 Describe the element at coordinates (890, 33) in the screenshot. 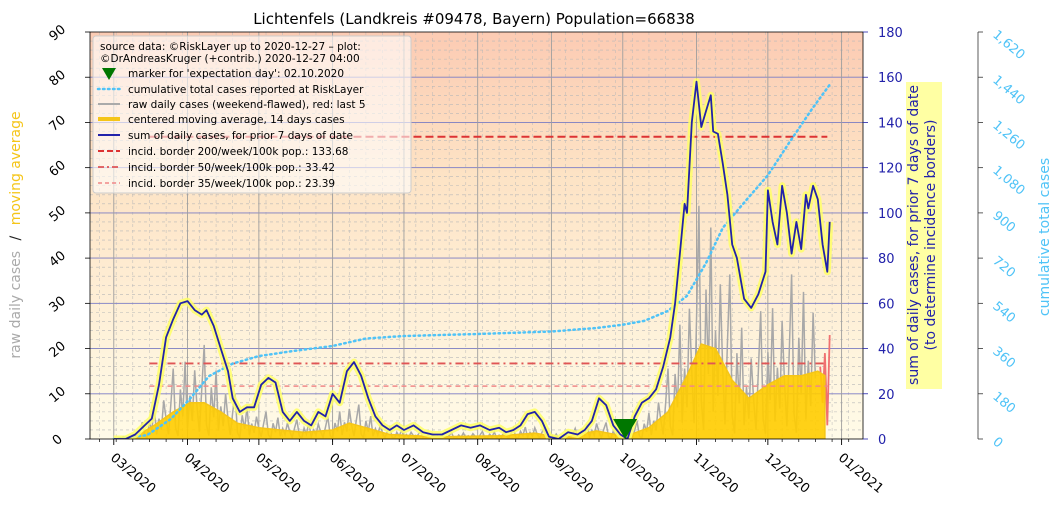

I see `right-axis-tick-label: 180` at that location.